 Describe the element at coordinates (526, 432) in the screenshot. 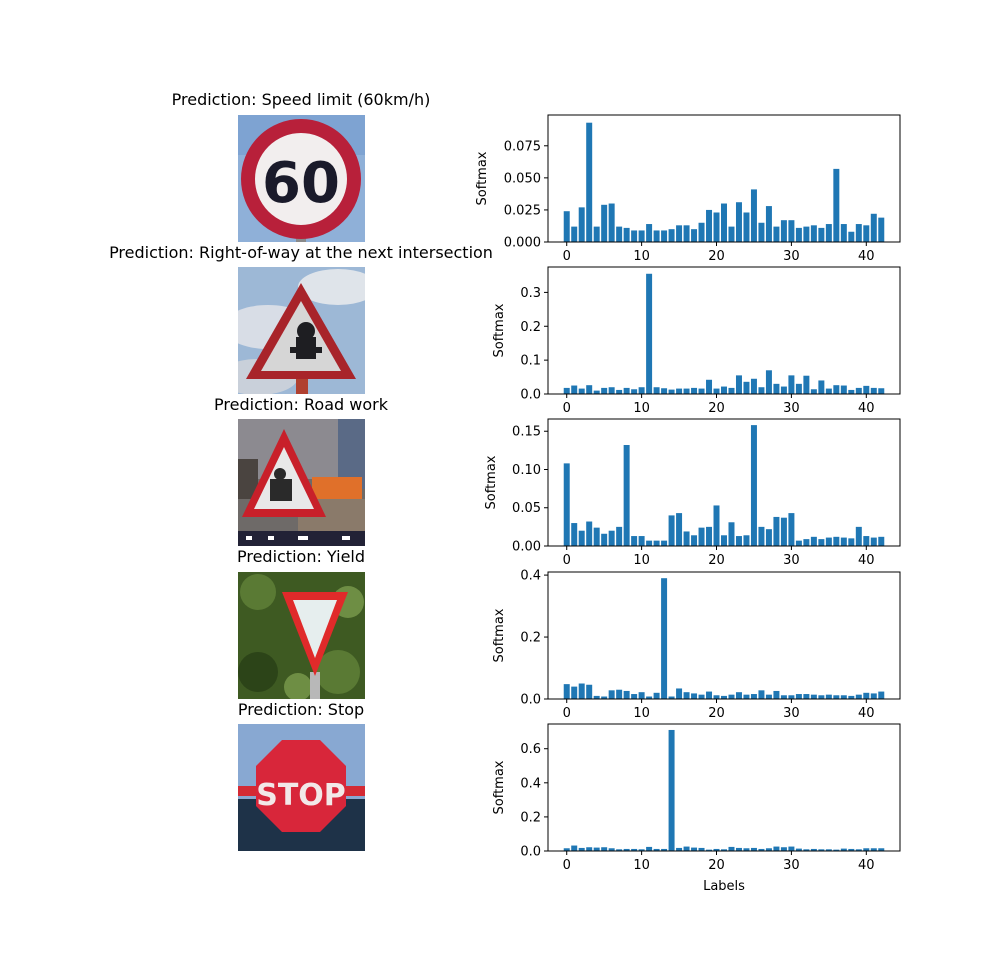

I see `y-tick-label: 0.15` at that location.